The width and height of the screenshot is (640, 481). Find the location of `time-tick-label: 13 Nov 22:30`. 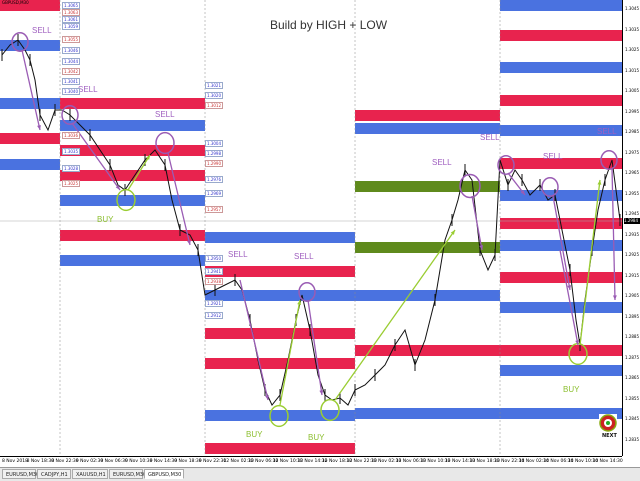

time-tick-label: 13 Nov 22:30 is located at coordinates (509, 461).